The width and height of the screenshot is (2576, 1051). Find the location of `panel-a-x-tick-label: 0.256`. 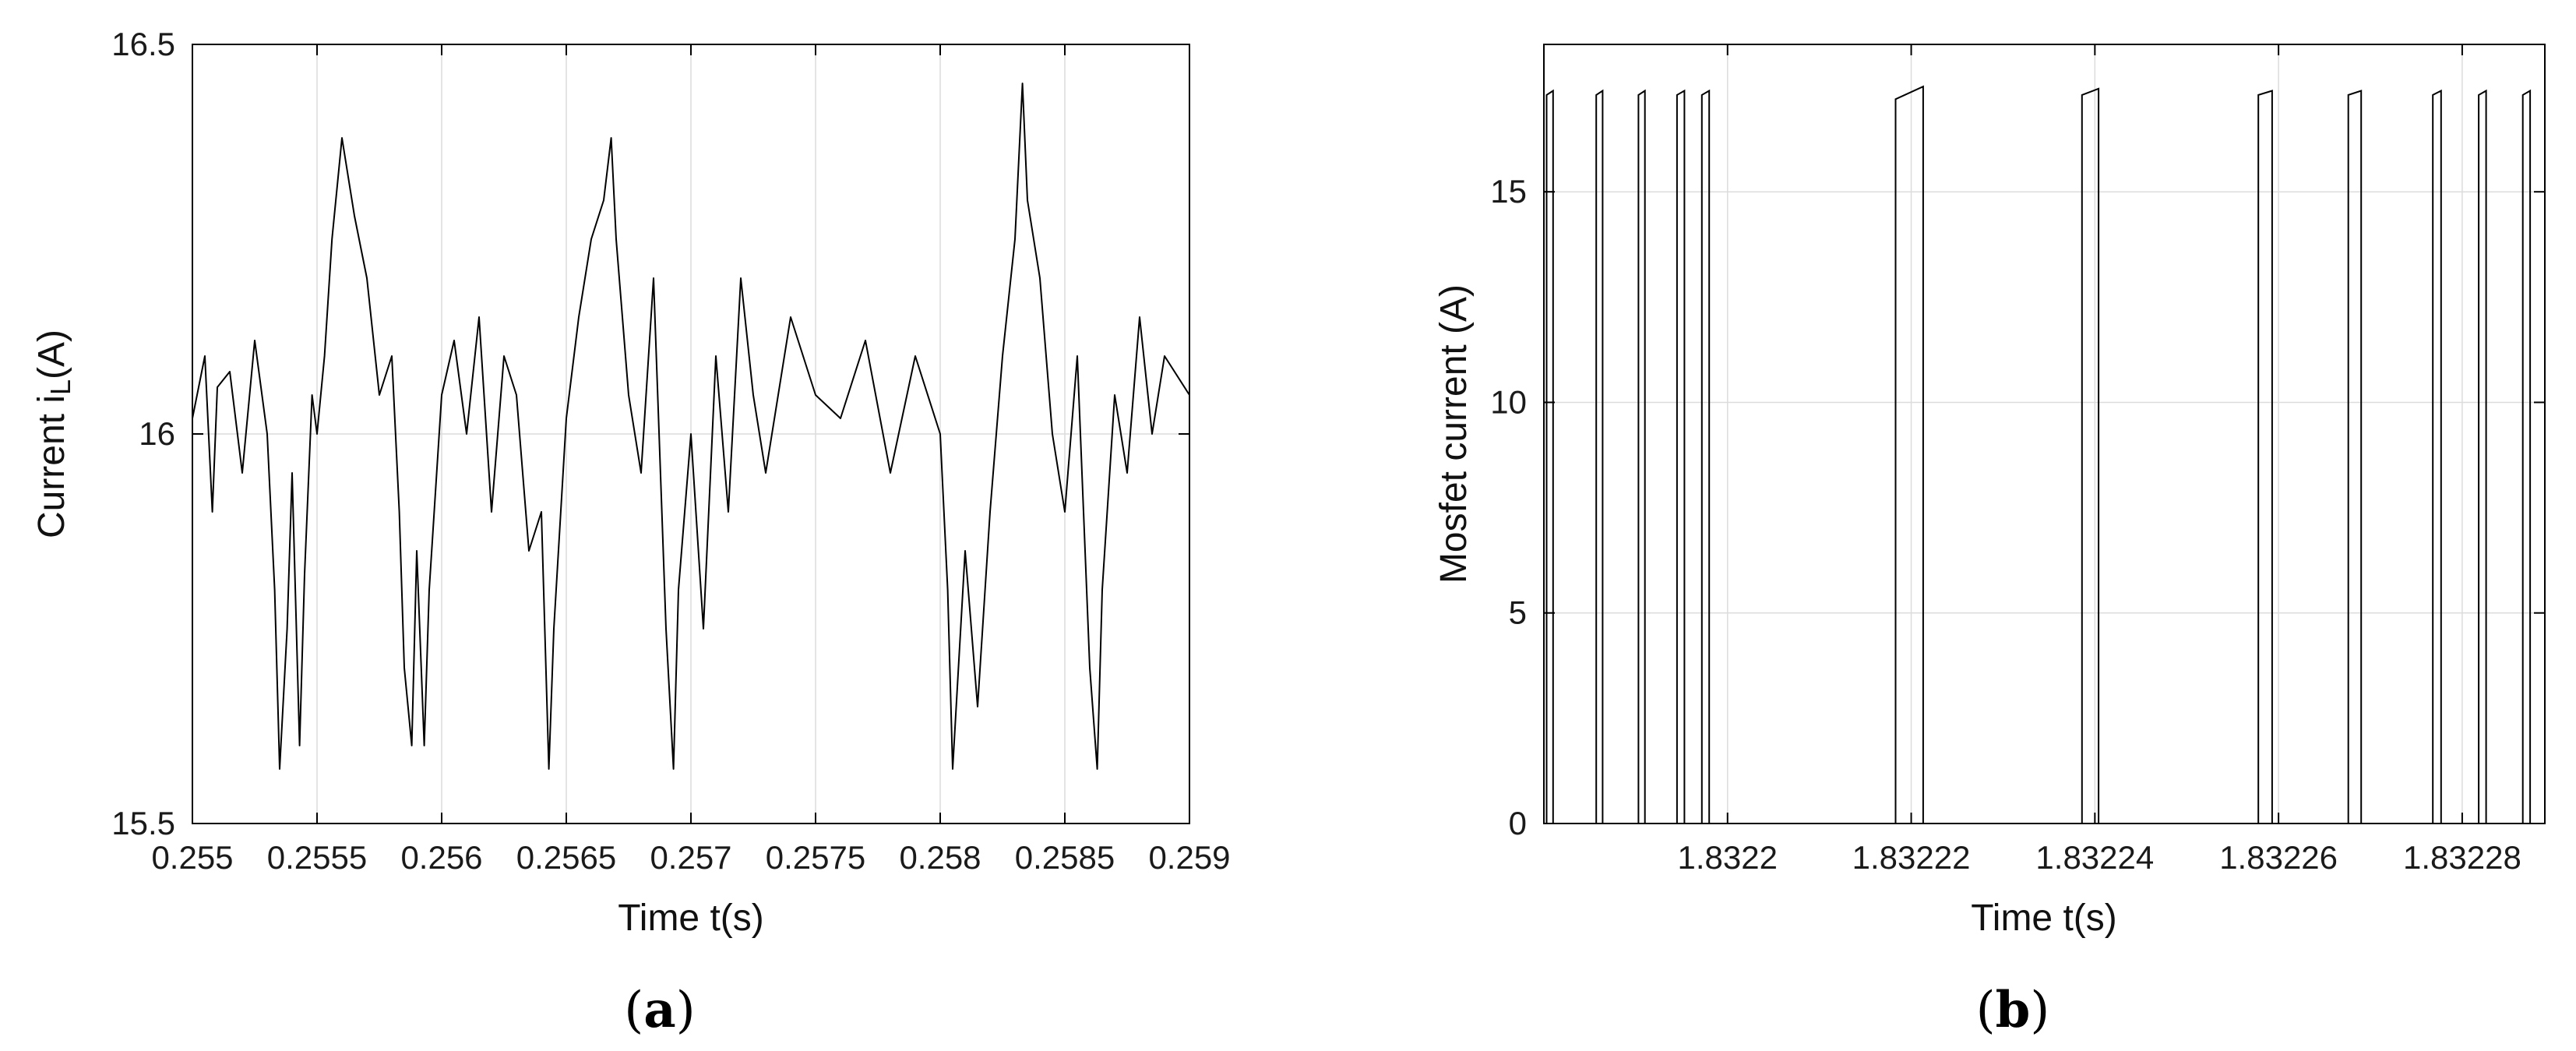

panel-a-x-tick-label: 0.256 is located at coordinates (441, 858).